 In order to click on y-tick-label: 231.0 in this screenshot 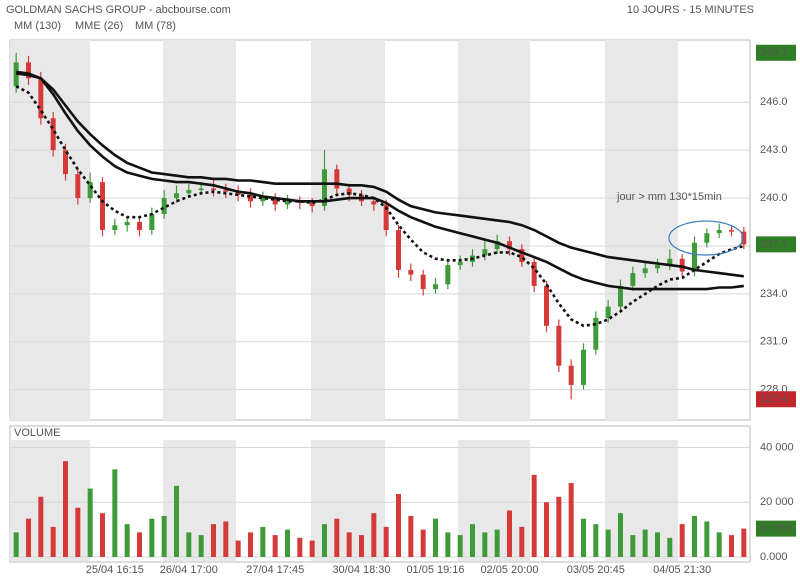, I will do `click(774, 342)`.